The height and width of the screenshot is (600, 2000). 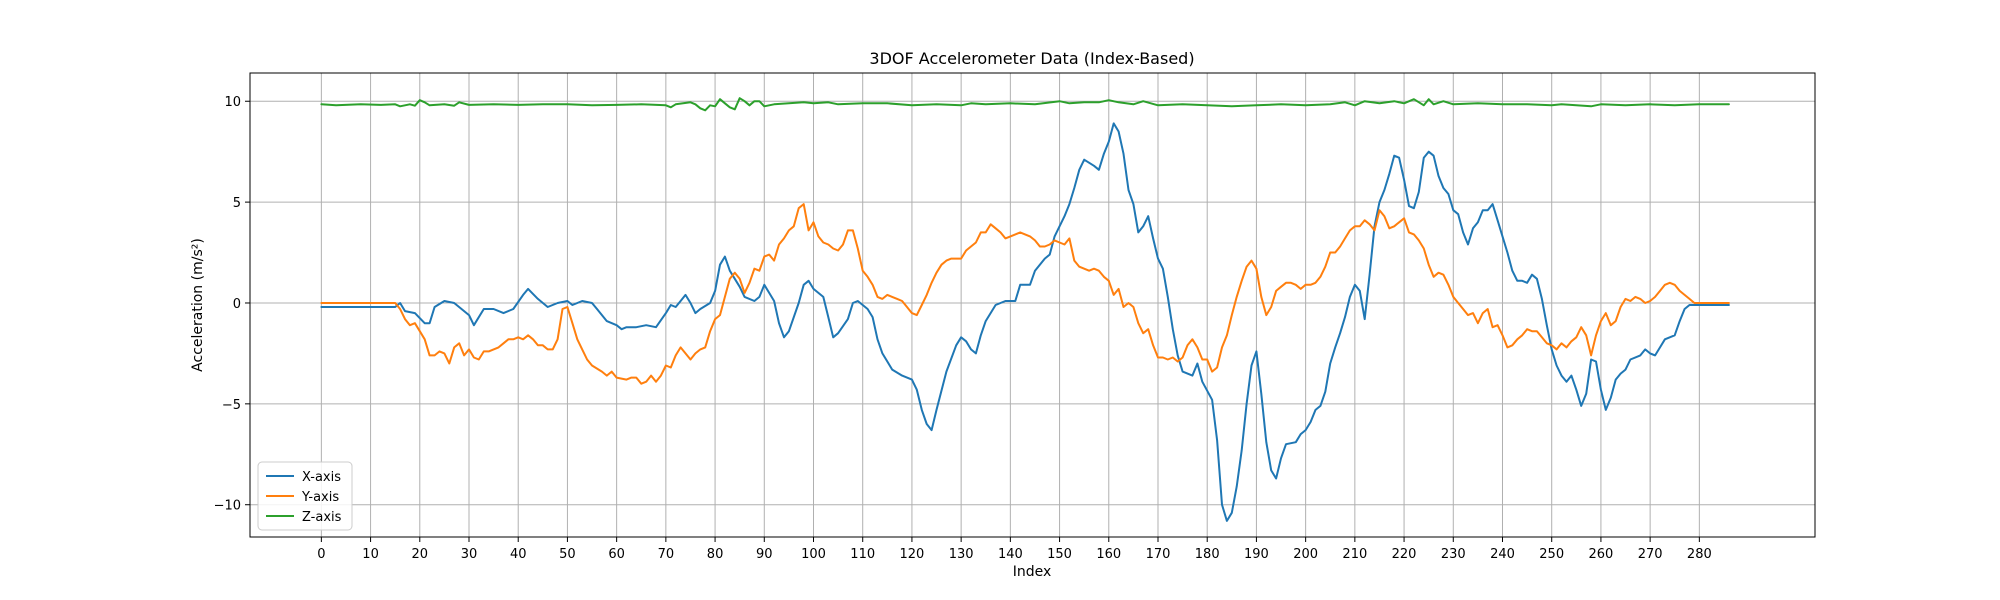 What do you see at coordinates (1059, 554) in the screenshot?
I see `x-tick-label: 150` at bounding box center [1059, 554].